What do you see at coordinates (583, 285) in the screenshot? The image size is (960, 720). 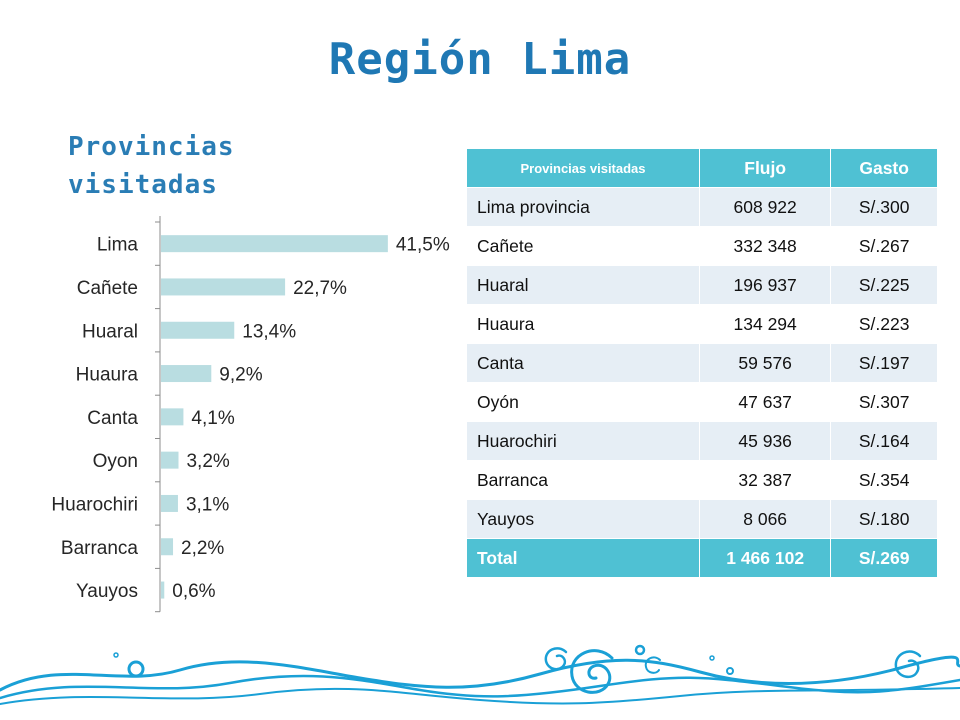 I see `table-cell-province: Huaral` at bounding box center [583, 285].